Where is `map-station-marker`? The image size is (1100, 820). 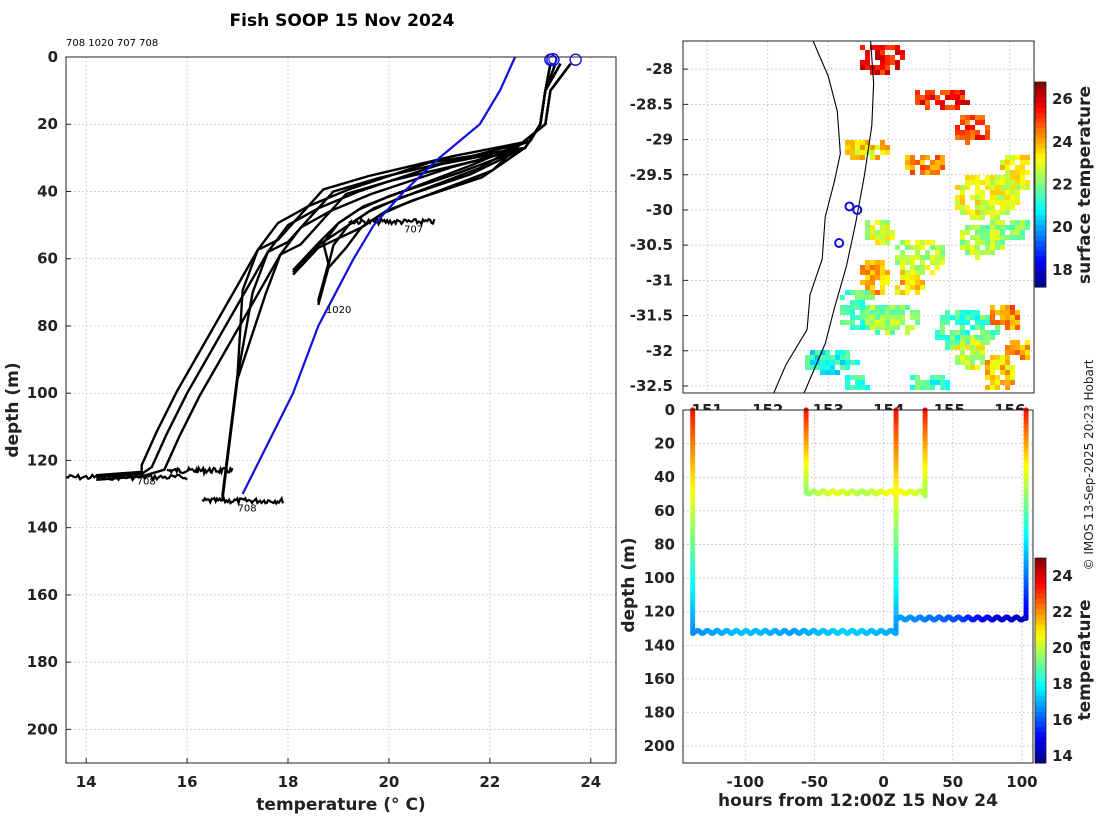 map-station-marker is located at coordinates (857, 209).